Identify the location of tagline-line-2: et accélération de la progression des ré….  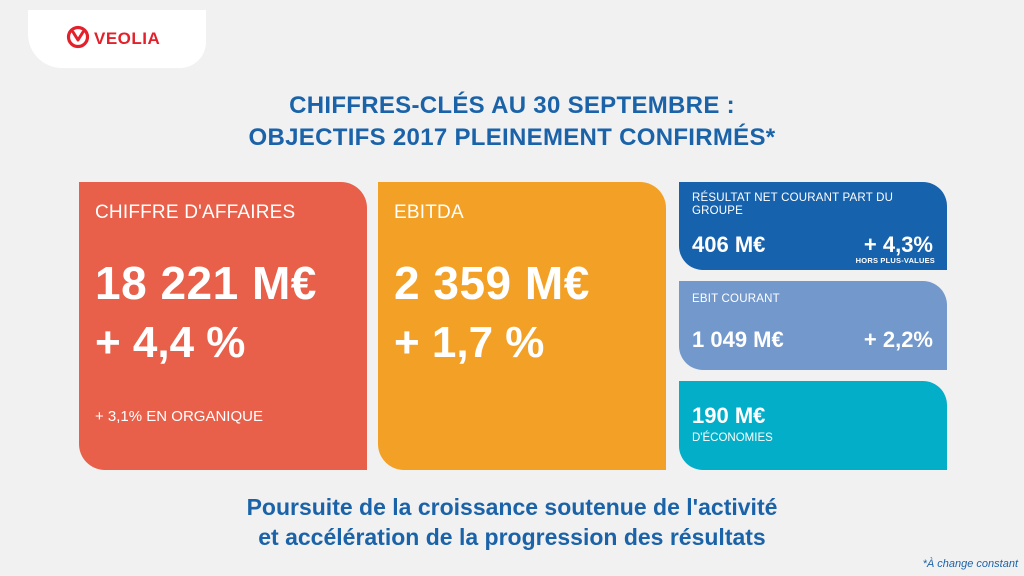
(512, 537).